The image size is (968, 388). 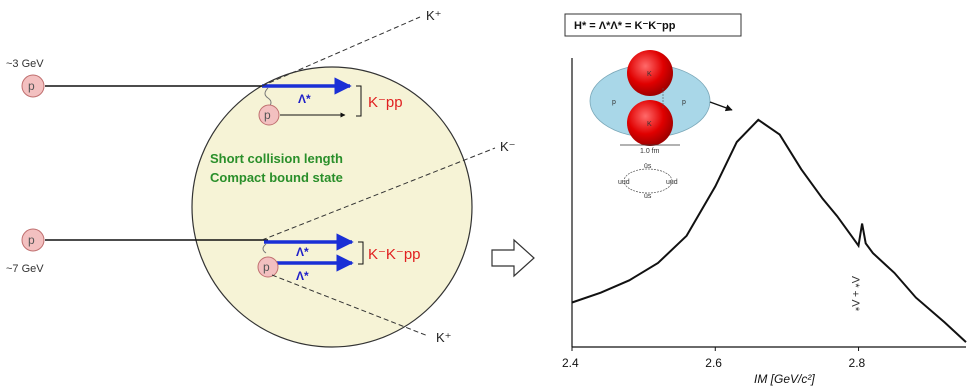 What do you see at coordinates (385, 102) in the screenshot?
I see `product-top: K⁻pp` at bounding box center [385, 102].